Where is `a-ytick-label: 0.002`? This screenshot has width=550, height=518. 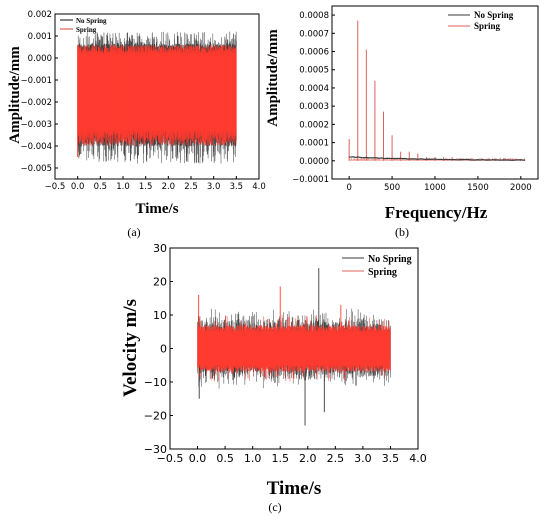
a-ytick-label: 0.002 is located at coordinates (40, 15).